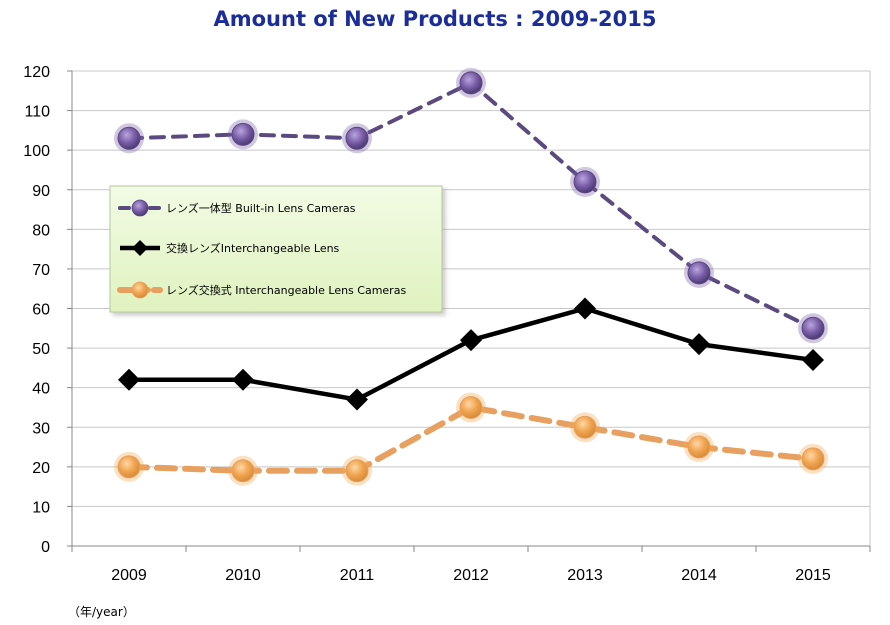  Describe the element at coordinates (37, 112) in the screenshot. I see `y-tick-label: 110` at that location.